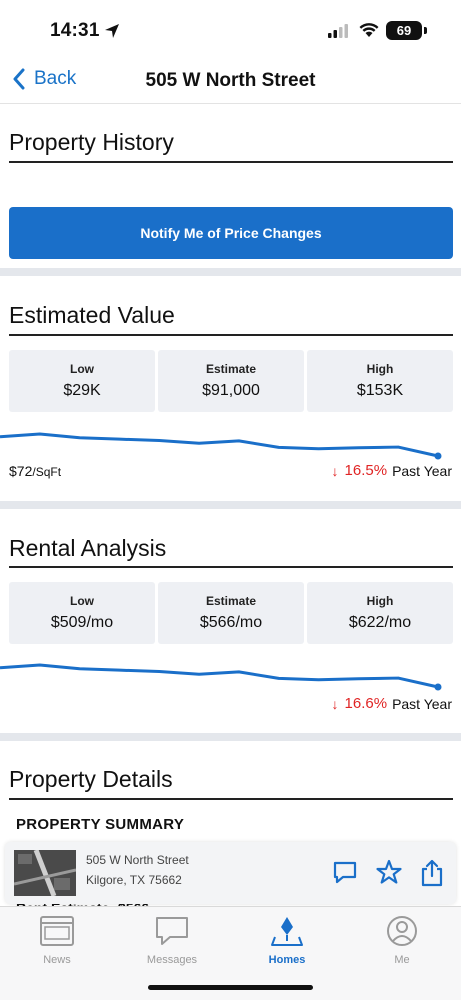 Image resolution: width=461 pixels, height=1000 pixels. I want to click on rent-low-amount: $509/mo, so click(82, 622).